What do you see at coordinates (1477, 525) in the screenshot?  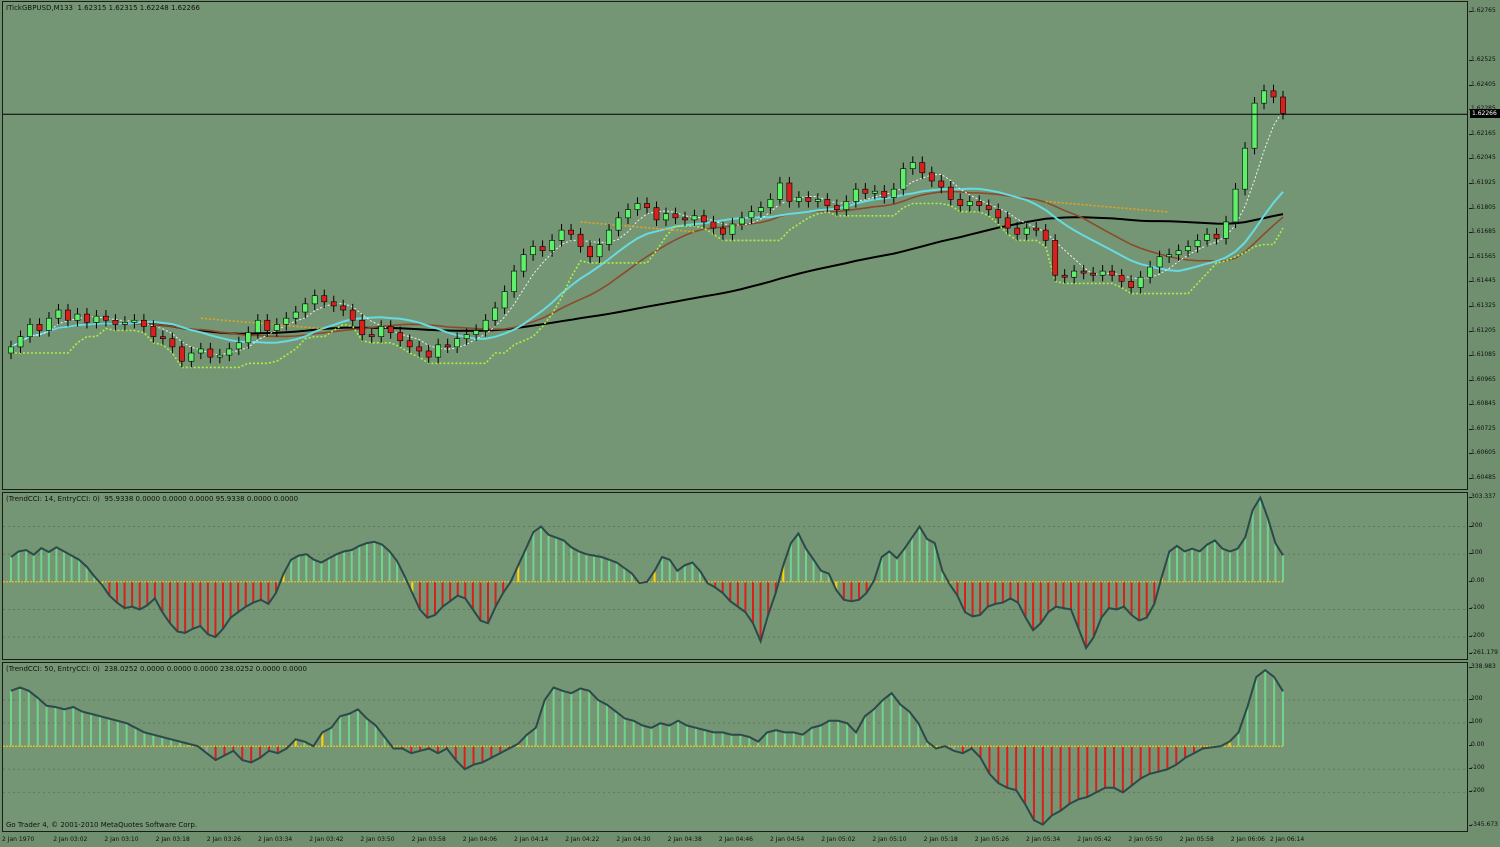 I see `cci-tick-label: 200` at bounding box center [1477, 525].